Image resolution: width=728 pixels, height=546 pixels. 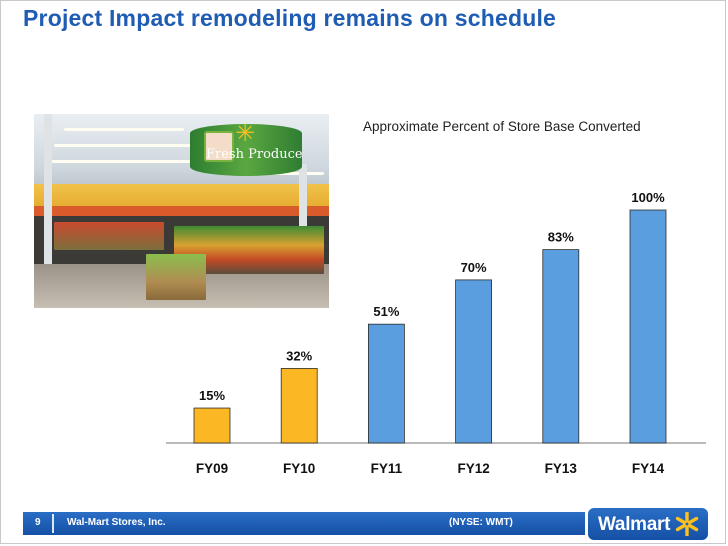 What do you see at coordinates (176, 277) in the screenshot?
I see `photo-produce-bin` at bounding box center [176, 277].